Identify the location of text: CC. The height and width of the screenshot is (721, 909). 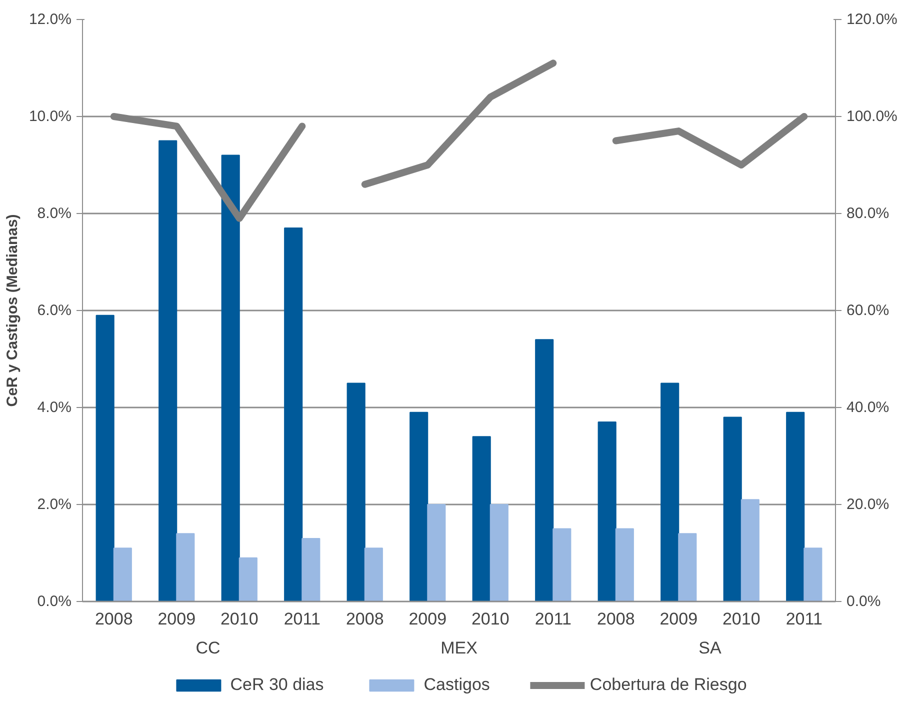
(208, 648).